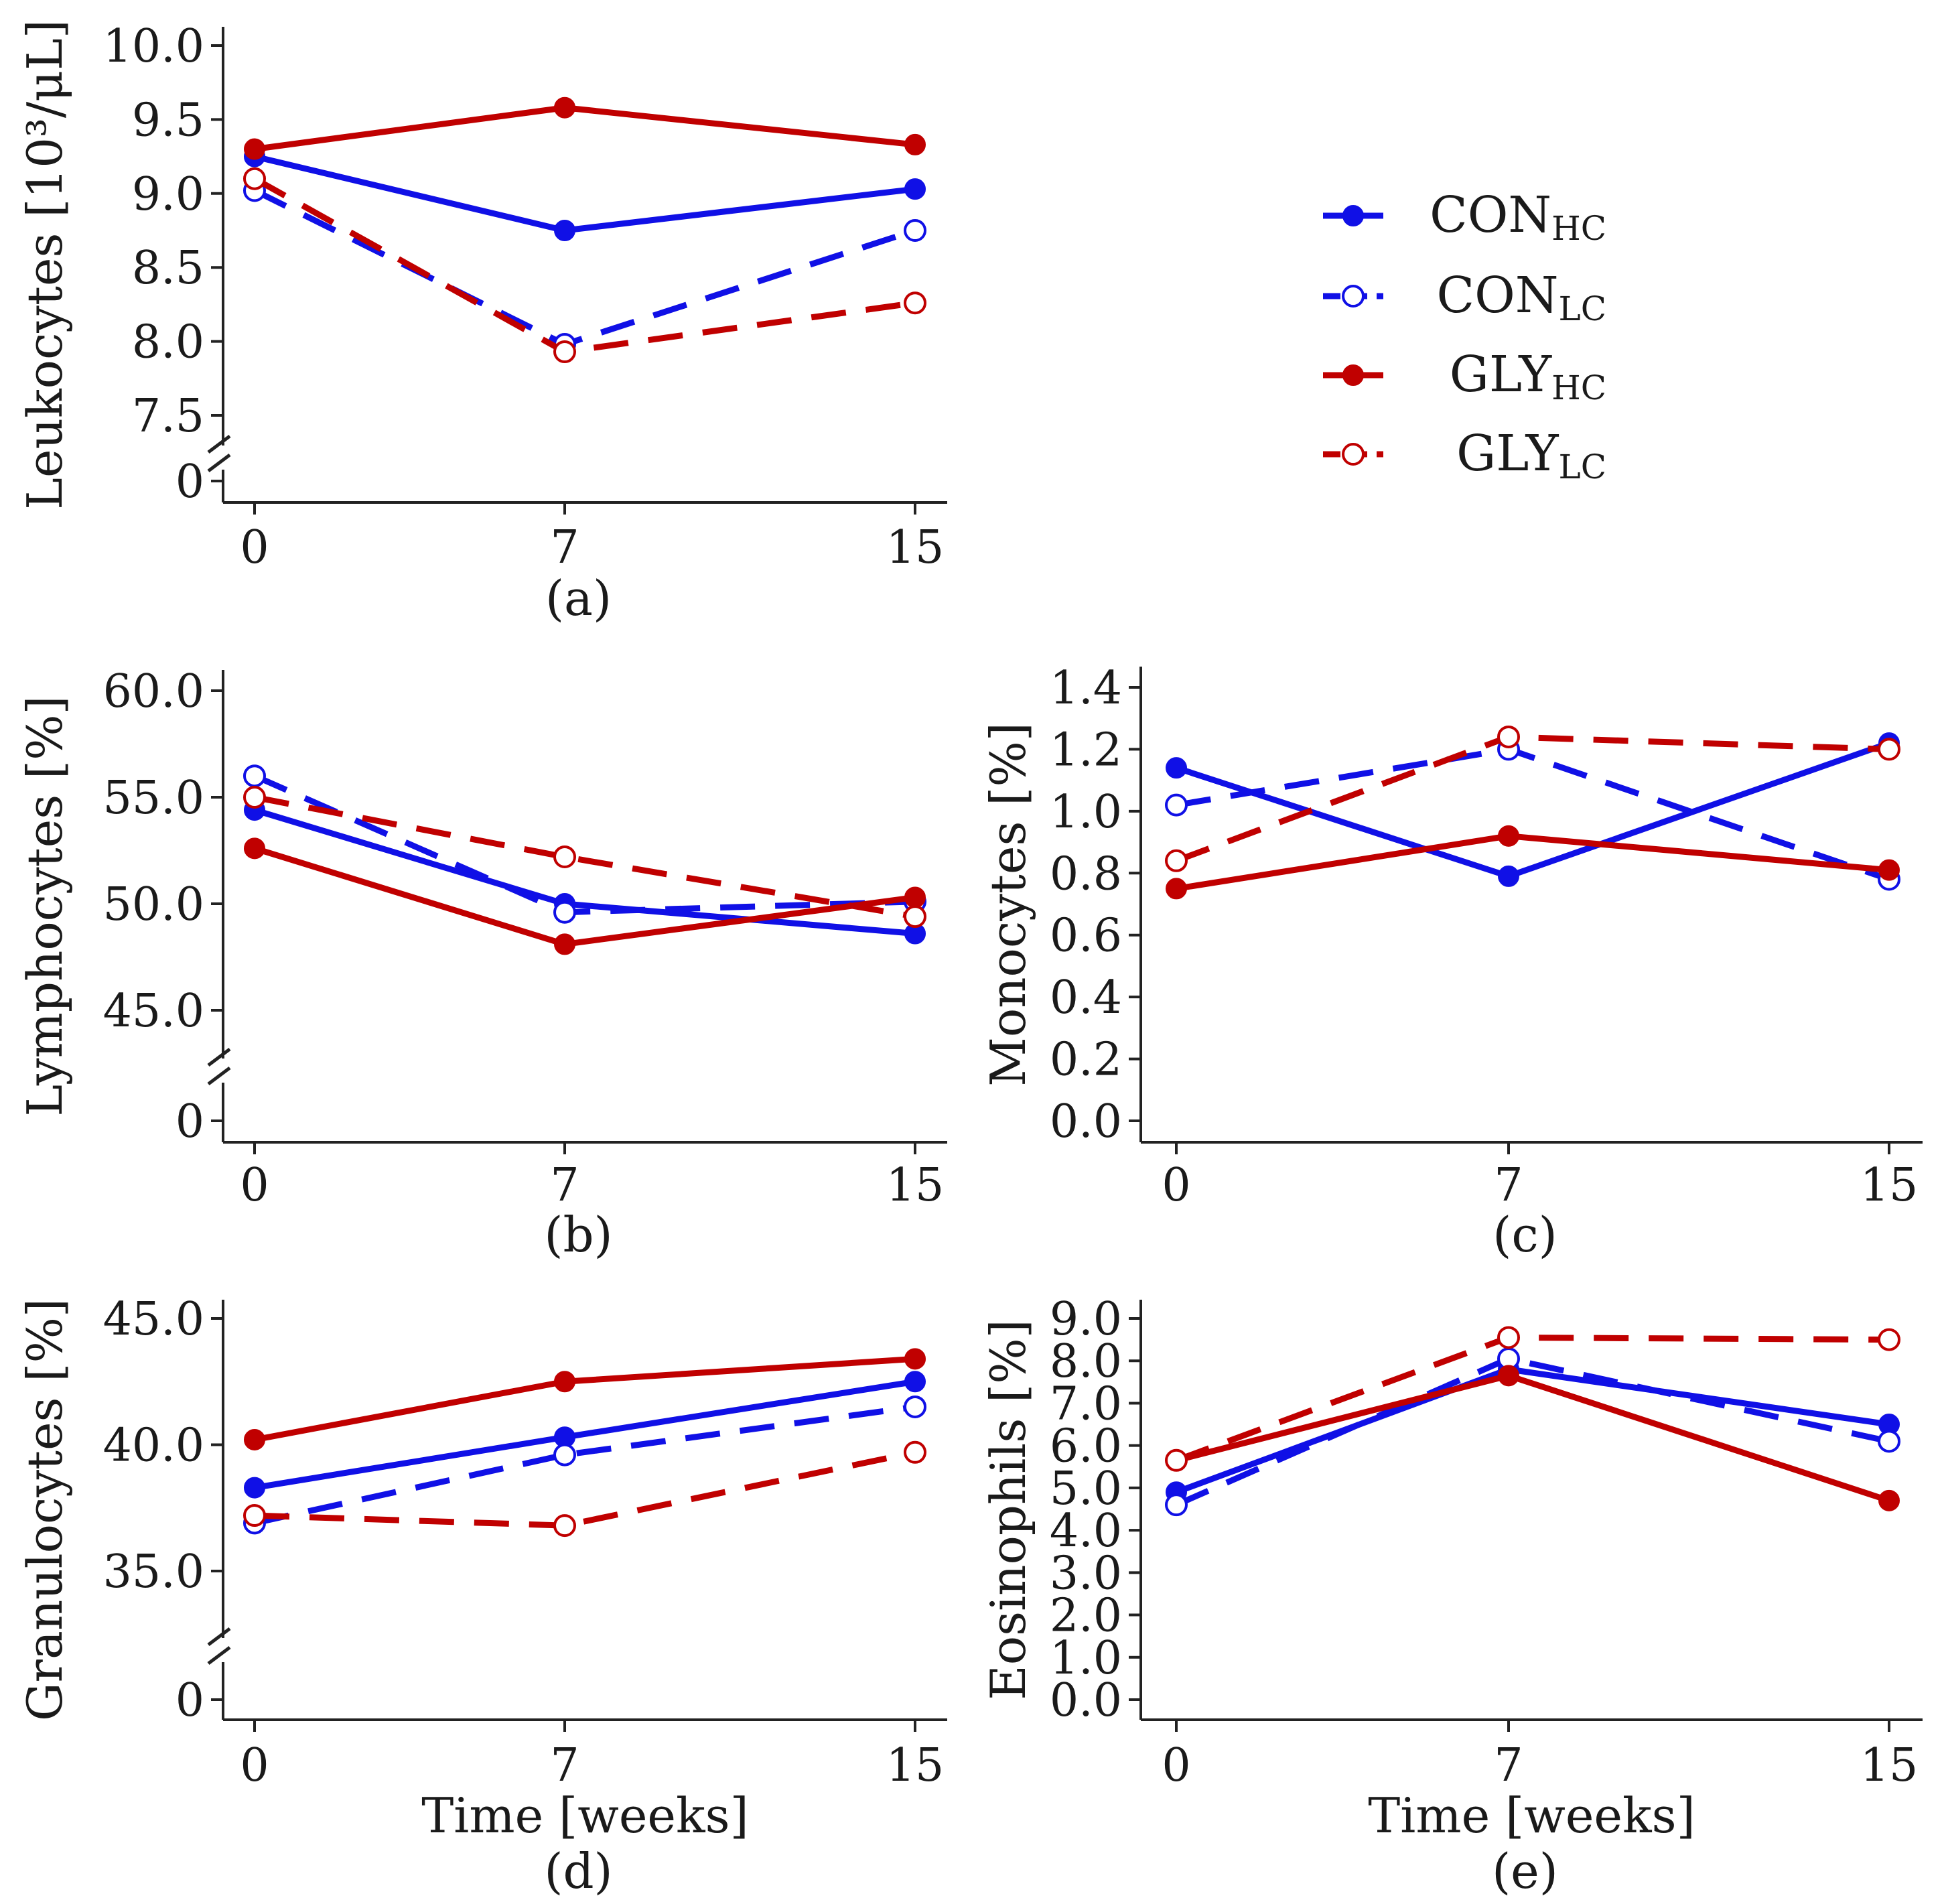  What do you see at coordinates (168, 120) in the screenshot?
I see `y-tick-label: 9.5` at bounding box center [168, 120].